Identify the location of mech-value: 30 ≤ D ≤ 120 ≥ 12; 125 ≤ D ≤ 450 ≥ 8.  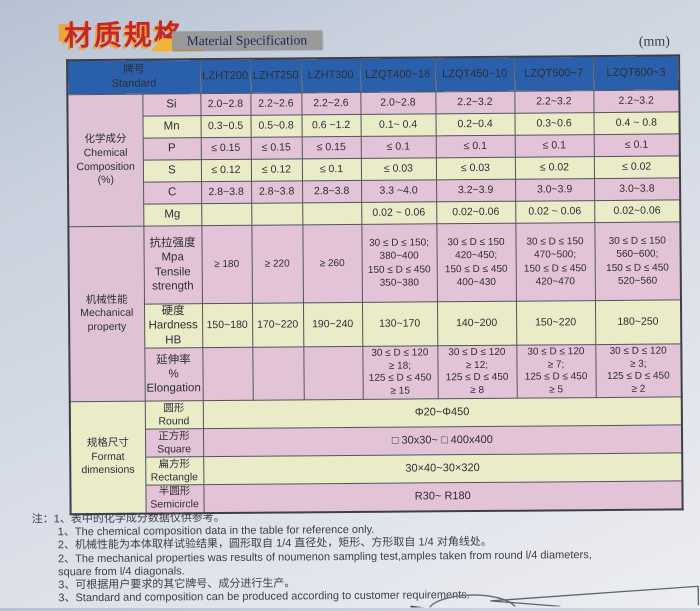
(477, 372).